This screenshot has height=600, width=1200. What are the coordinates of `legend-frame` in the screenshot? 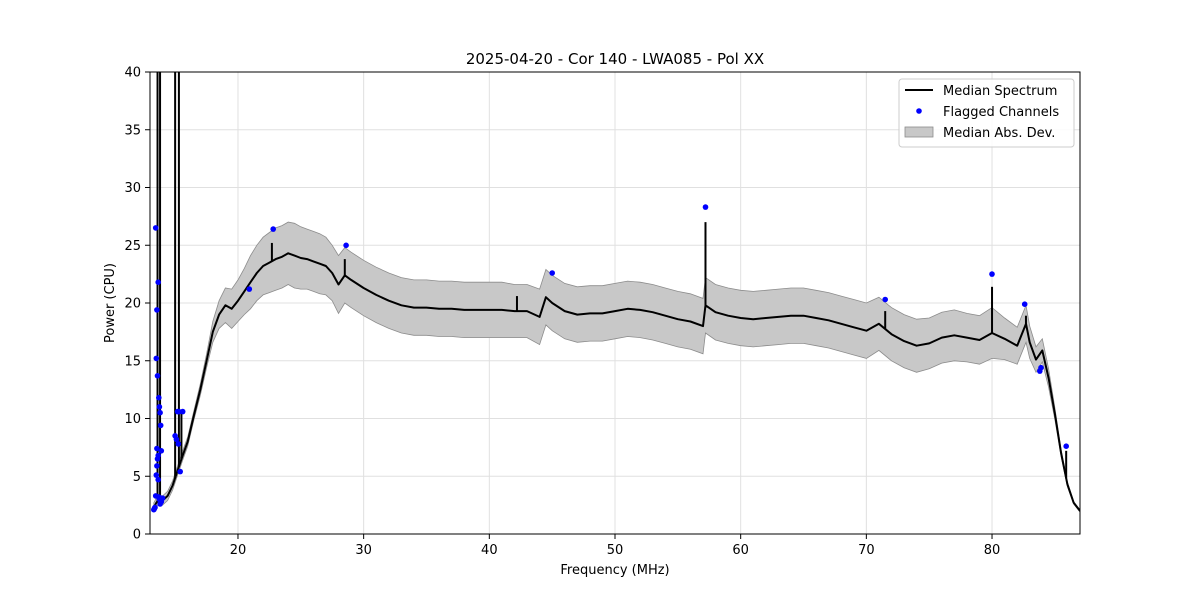 It's located at (986, 113).